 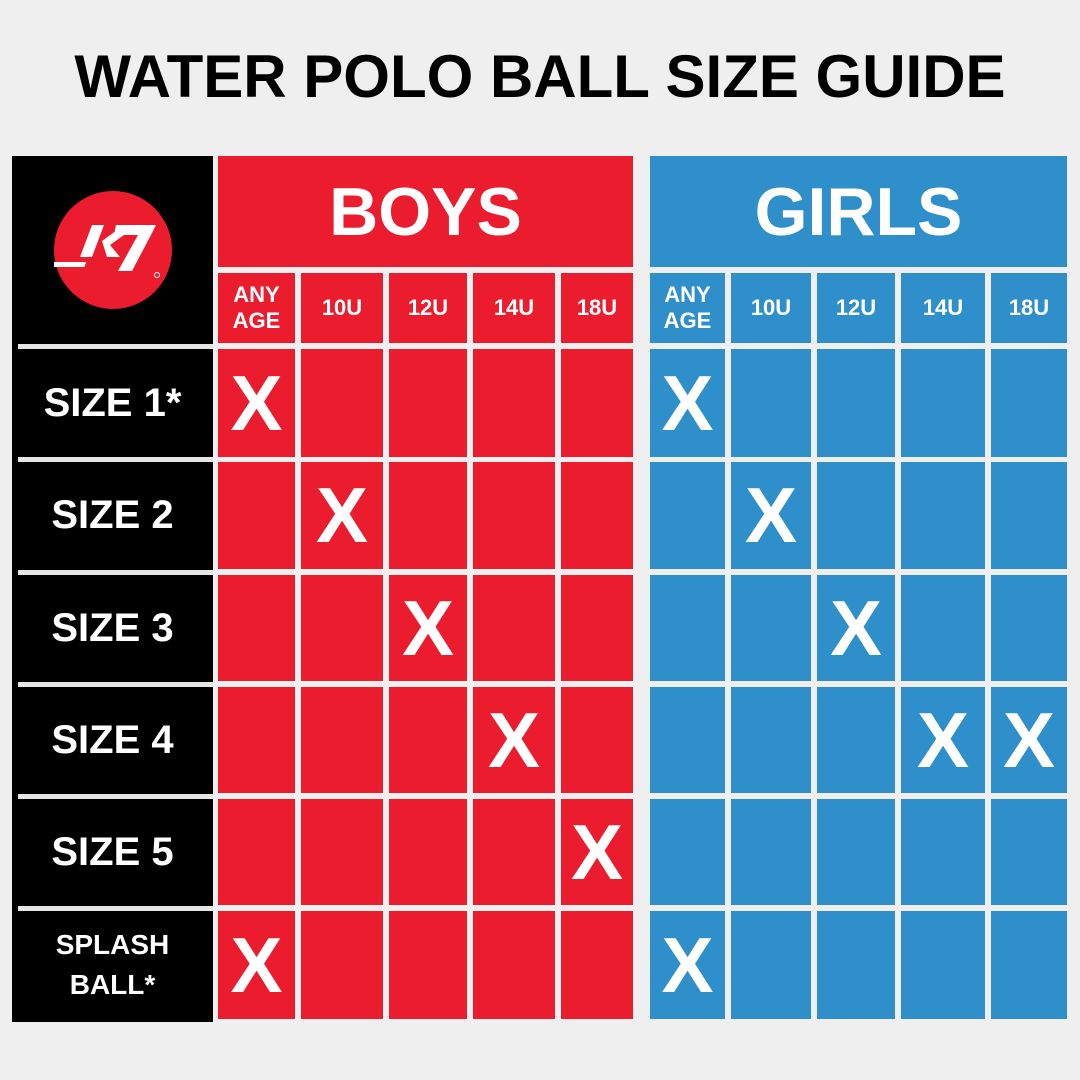 I want to click on row-label: SIZE 4, so click(x=112, y=740).